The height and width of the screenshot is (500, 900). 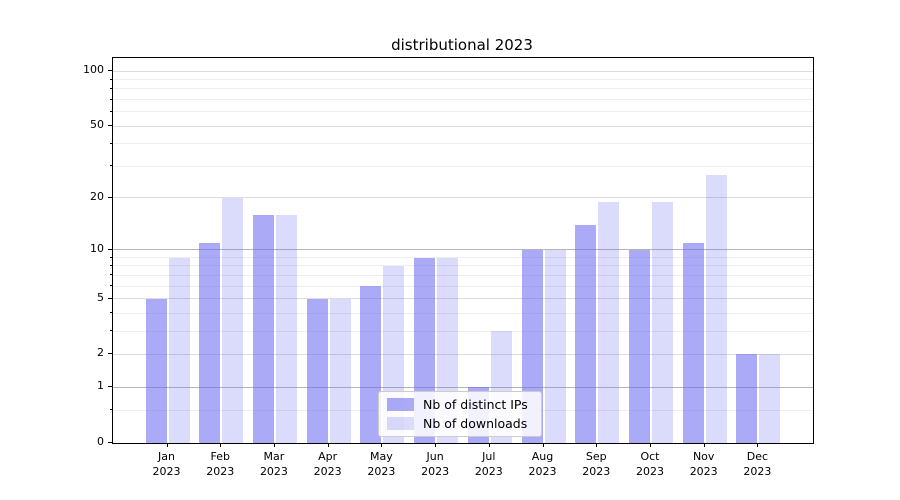 What do you see at coordinates (649, 464) in the screenshot?
I see `x-tick-label-oct: Oct 2023` at bounding box center [649, 464].